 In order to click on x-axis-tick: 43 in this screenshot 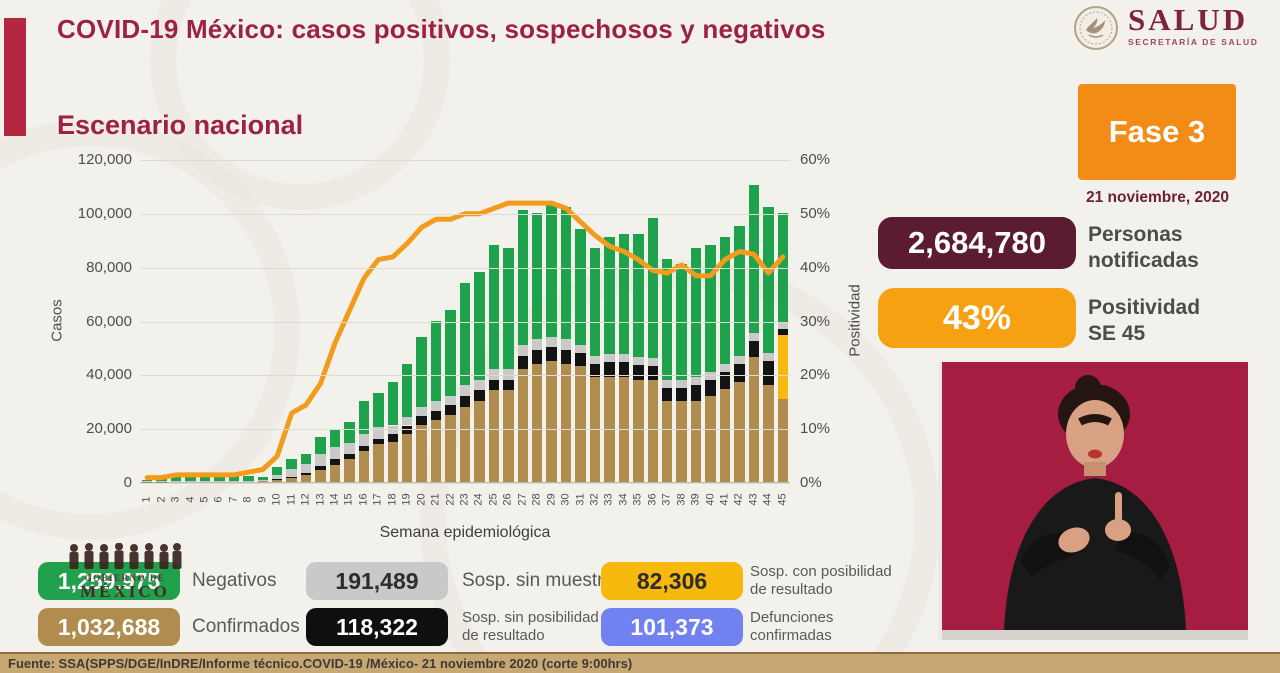, I will do `click(753, 499)`.